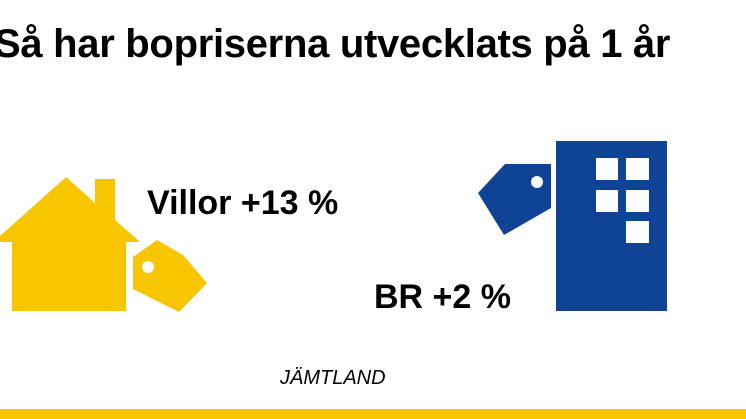 This screenshot has height=419, width=746. What do you see at coordinates (70, 244) in the screenshot?
I see `house-icon` at bounding box center [70, 244].